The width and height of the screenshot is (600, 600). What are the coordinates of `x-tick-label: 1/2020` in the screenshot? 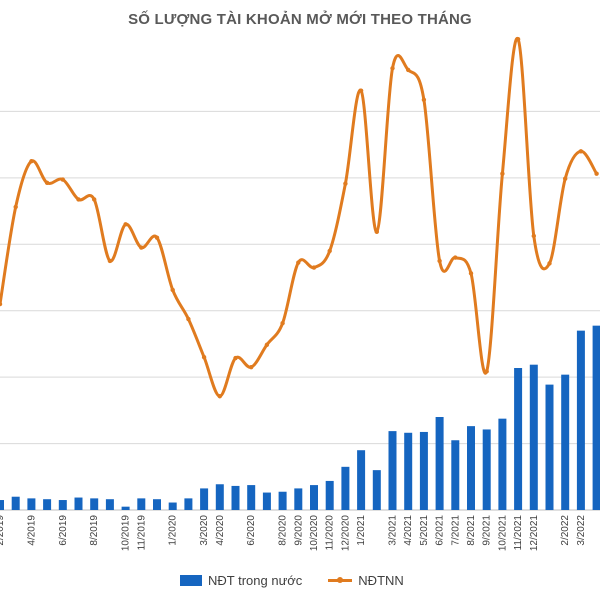 It's located at (173, 530).